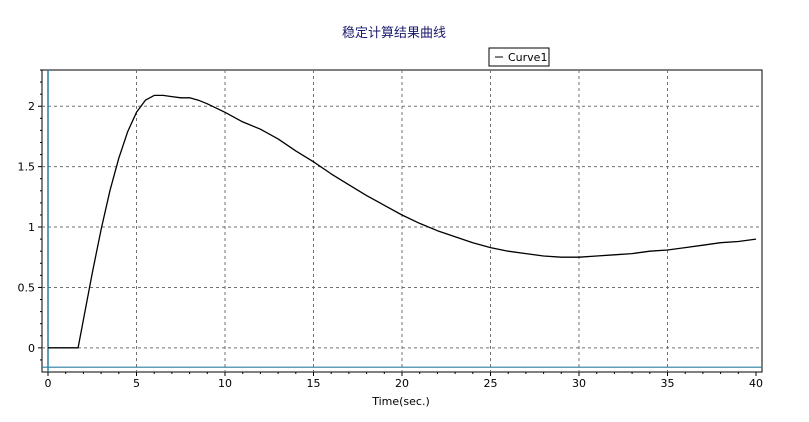 The height and width of the screenshot is (422, 809). I want to click on x-tick-label: 15, so click(314, 383).